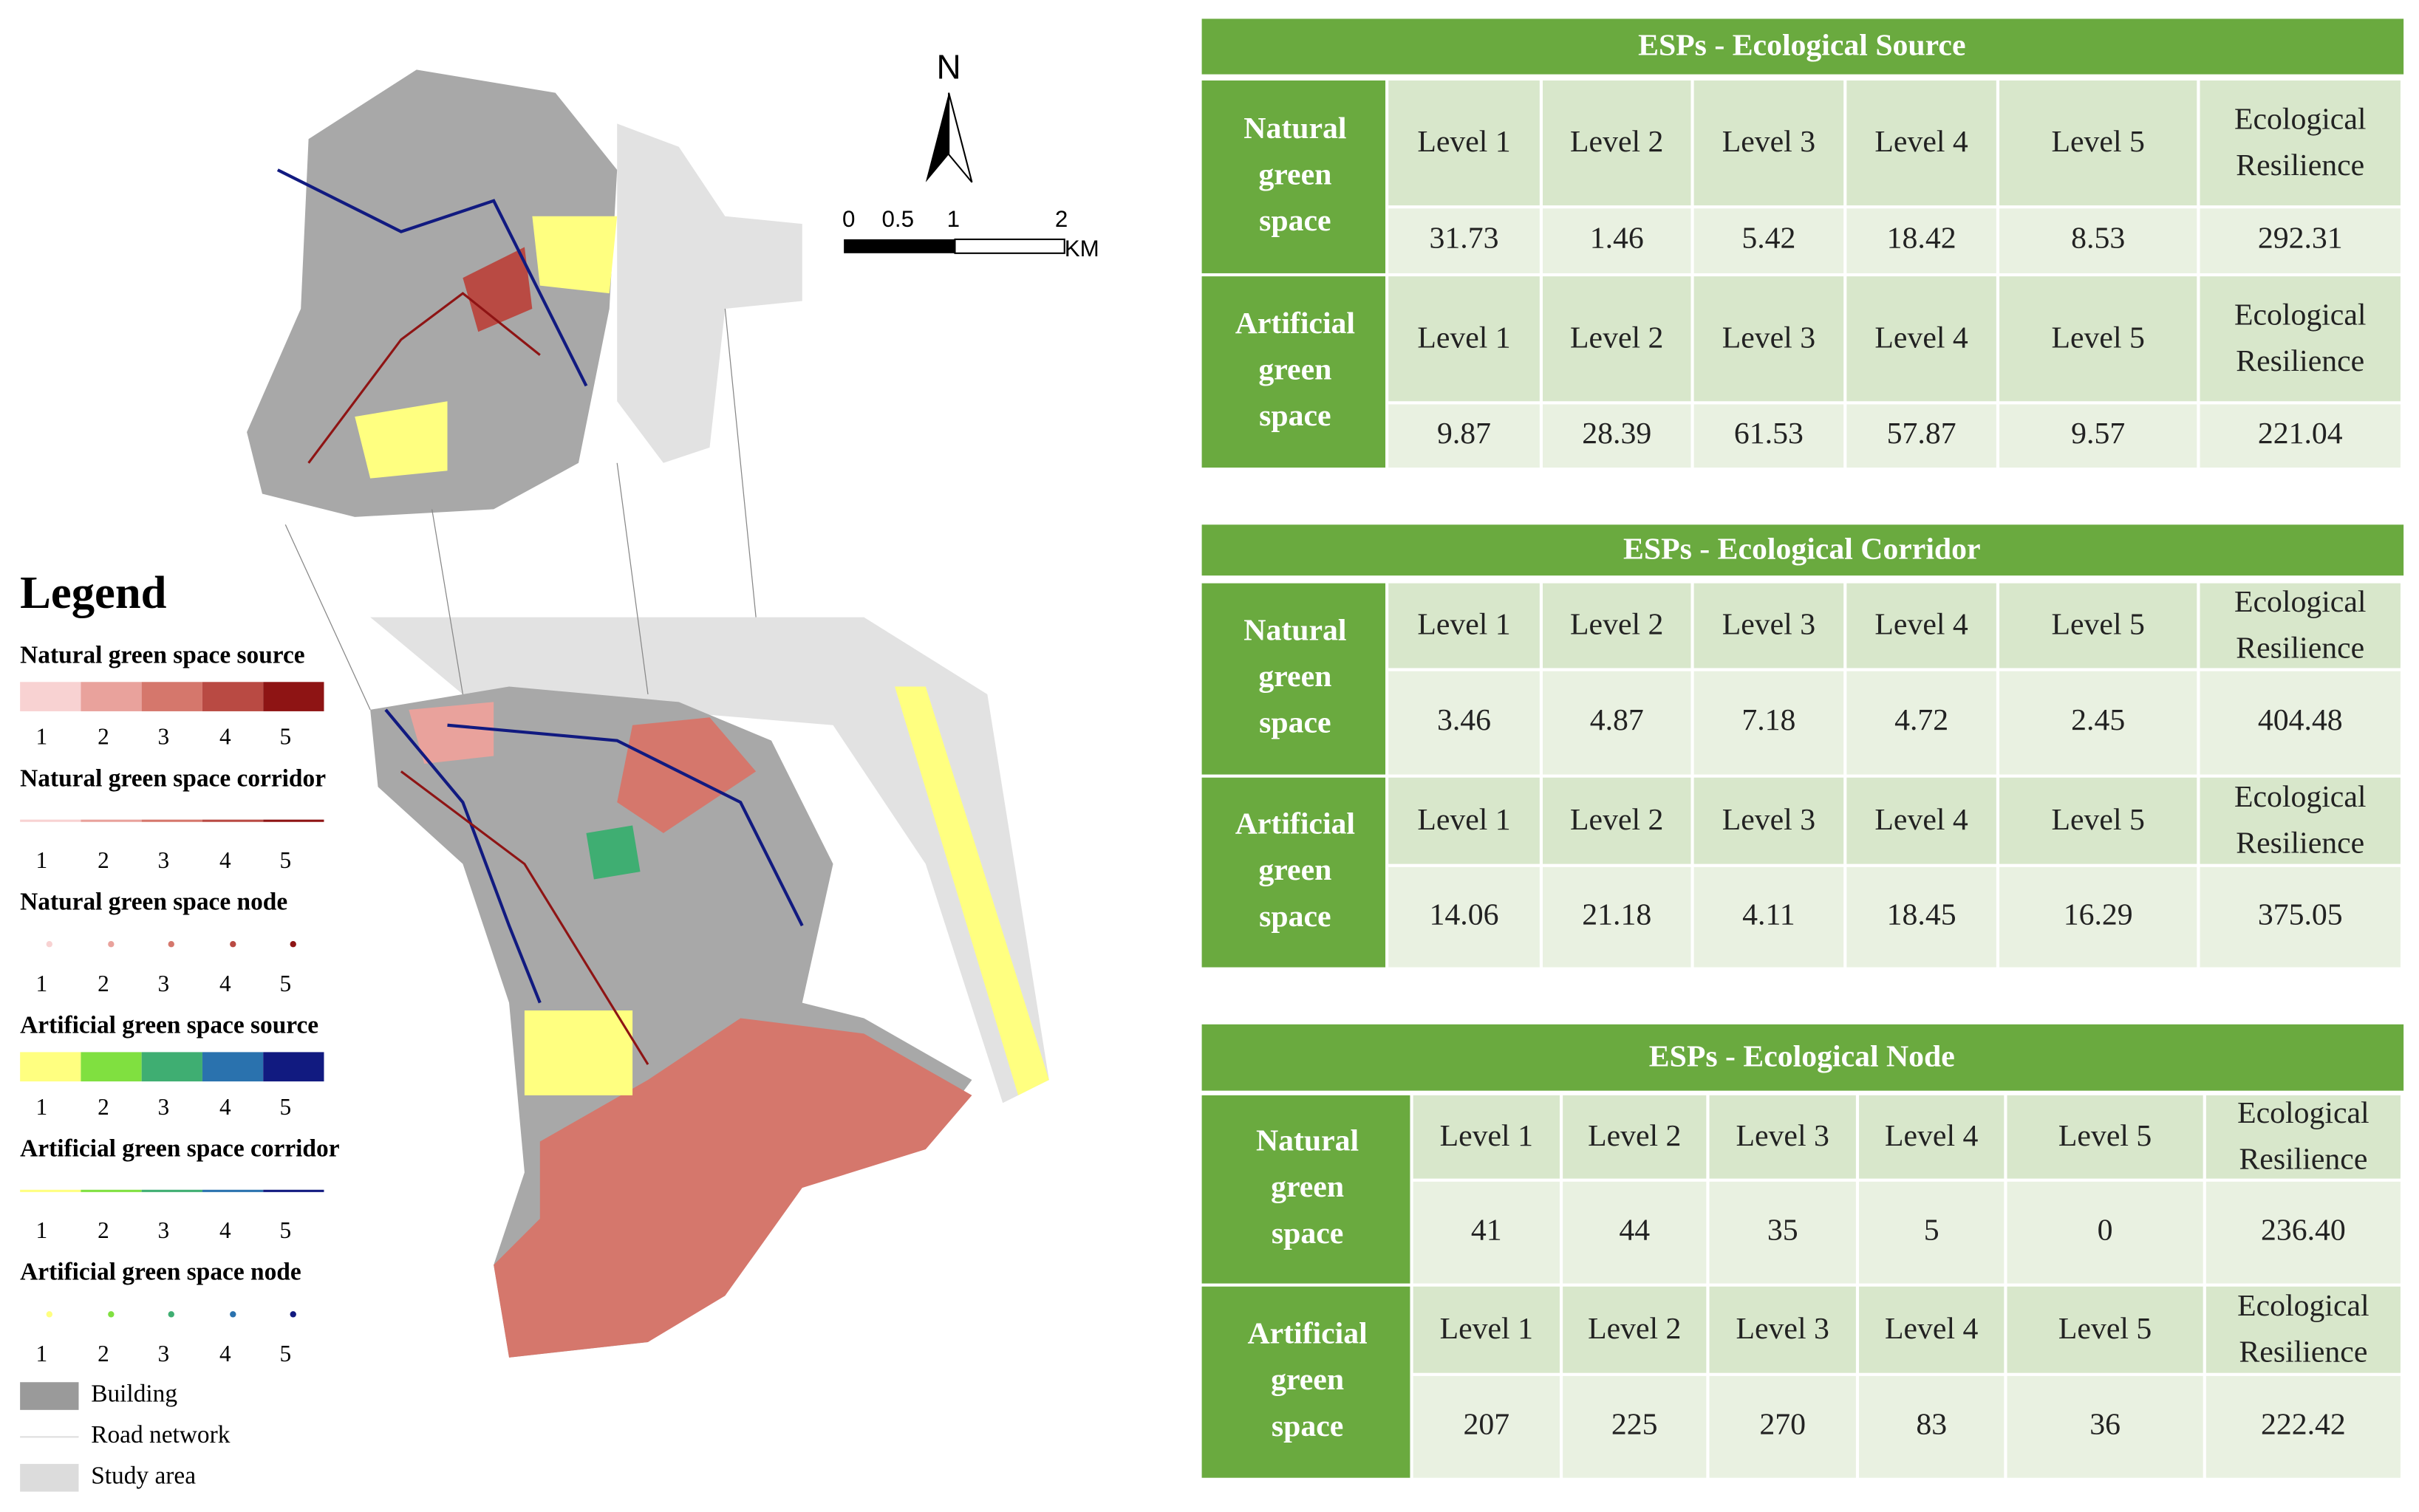 The width and height of the screenshot is (2419, 1512). Describe the element at coordinates (849, 219) in the screenshot. I see `scale-label: 0` at that location.